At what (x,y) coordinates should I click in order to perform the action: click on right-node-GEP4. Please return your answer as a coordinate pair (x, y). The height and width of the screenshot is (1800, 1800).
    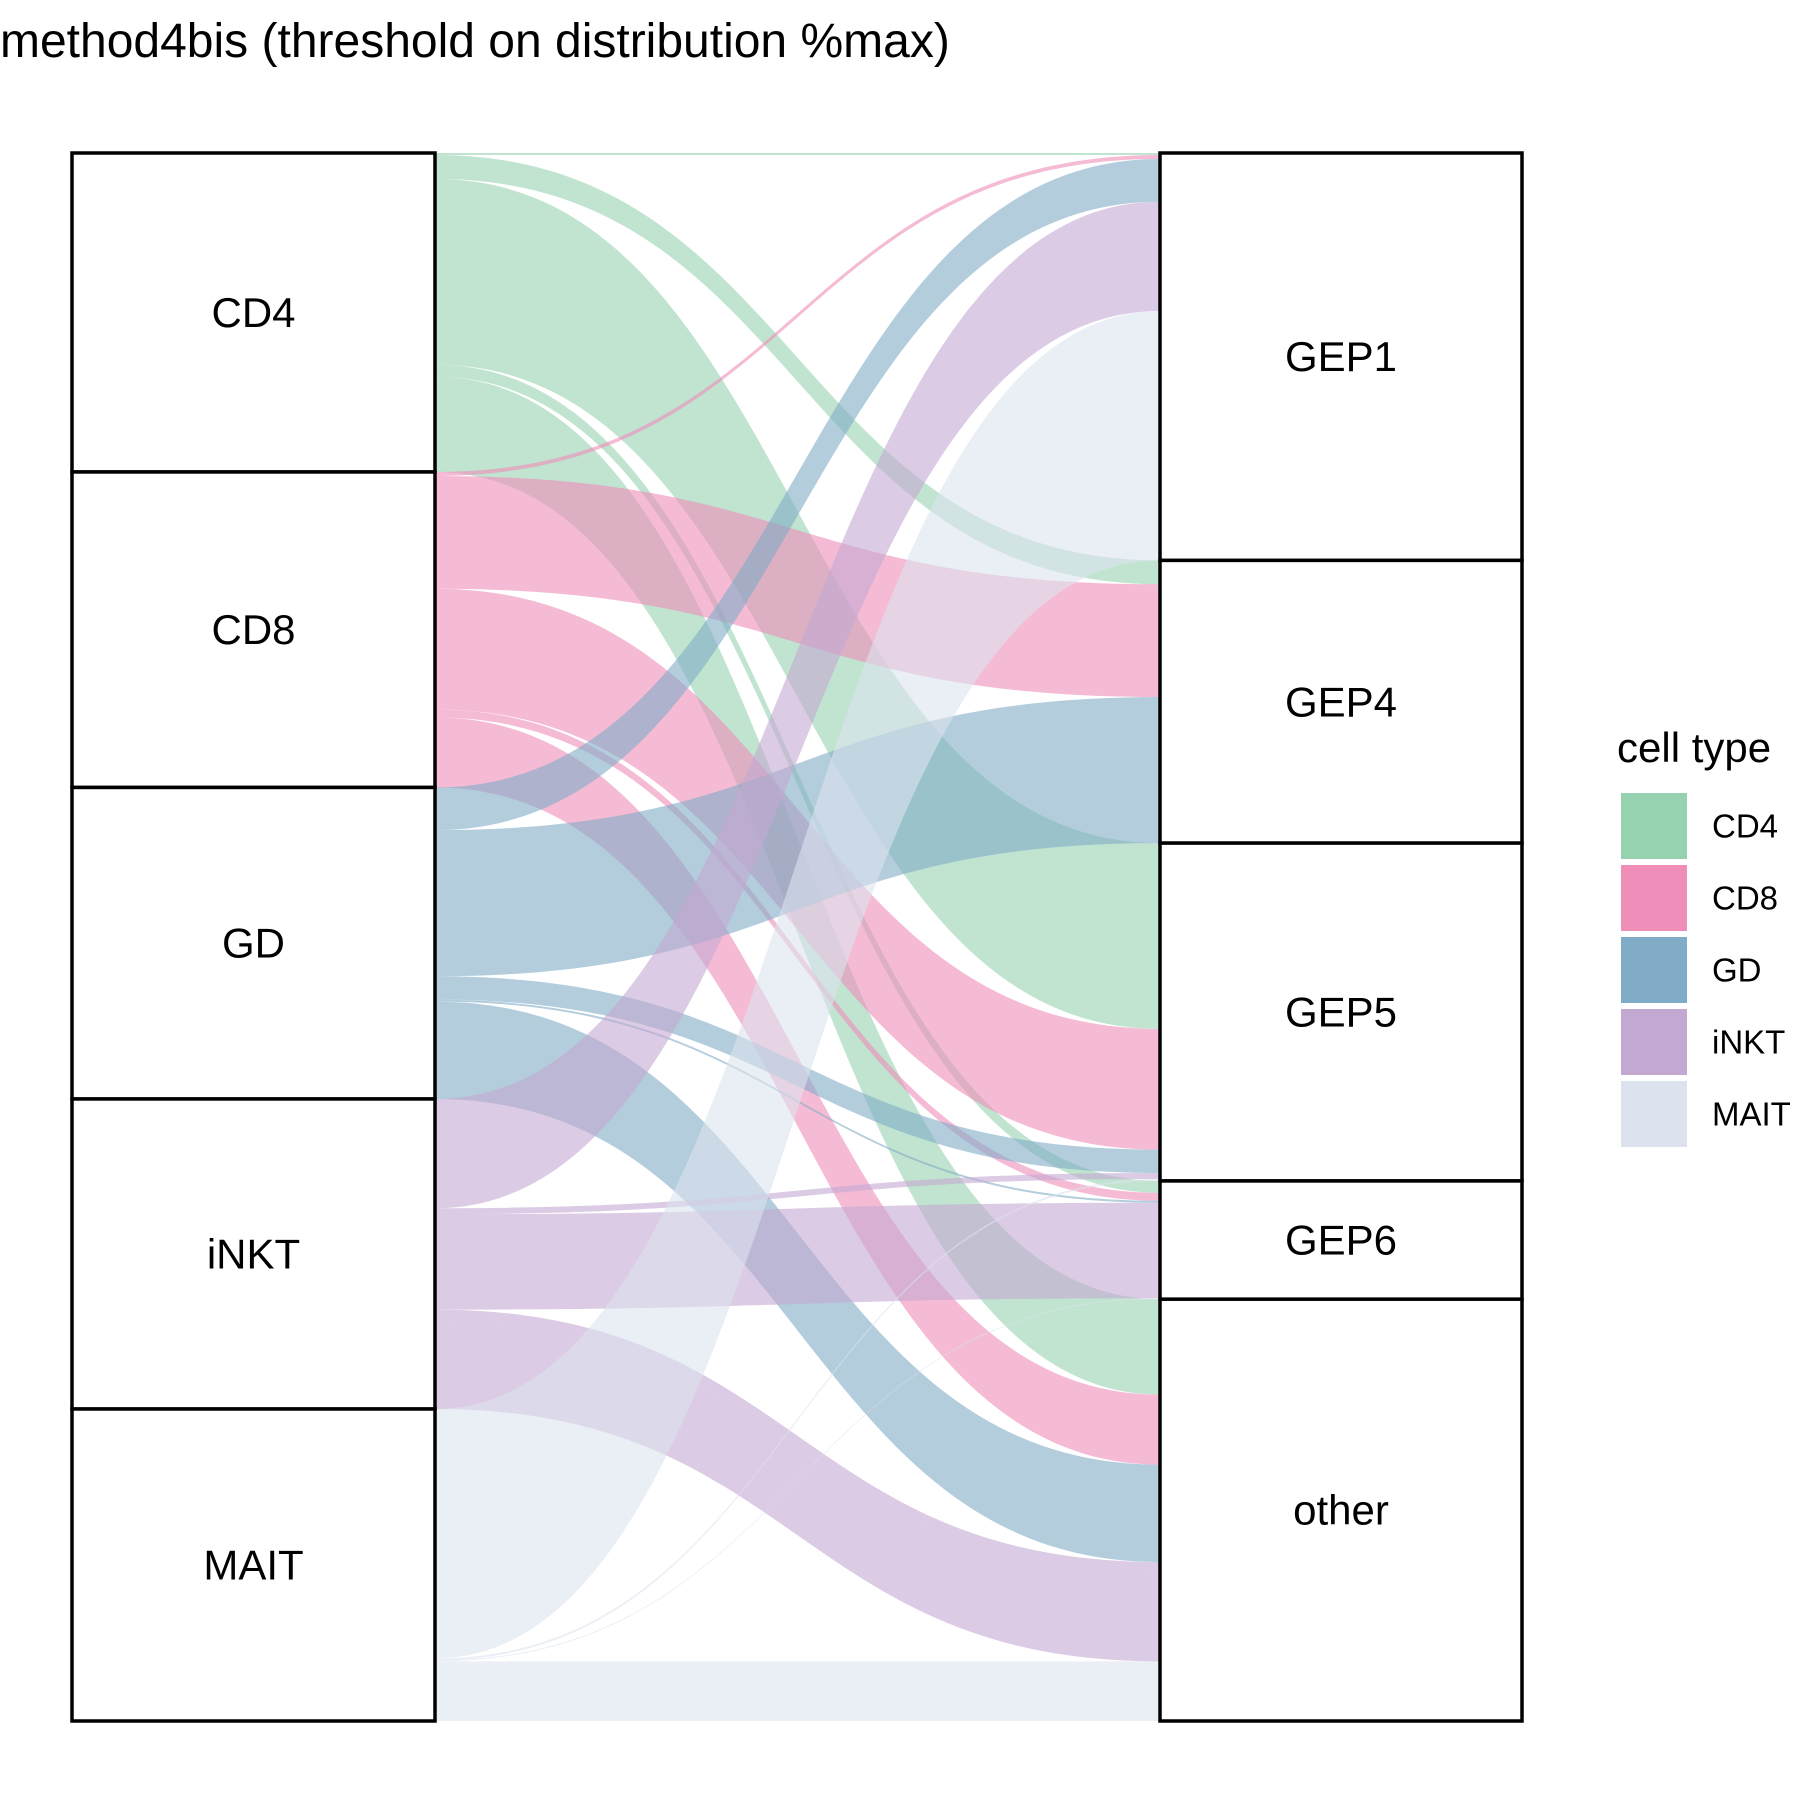
    Looking at the image, I should click on (1341, 701).